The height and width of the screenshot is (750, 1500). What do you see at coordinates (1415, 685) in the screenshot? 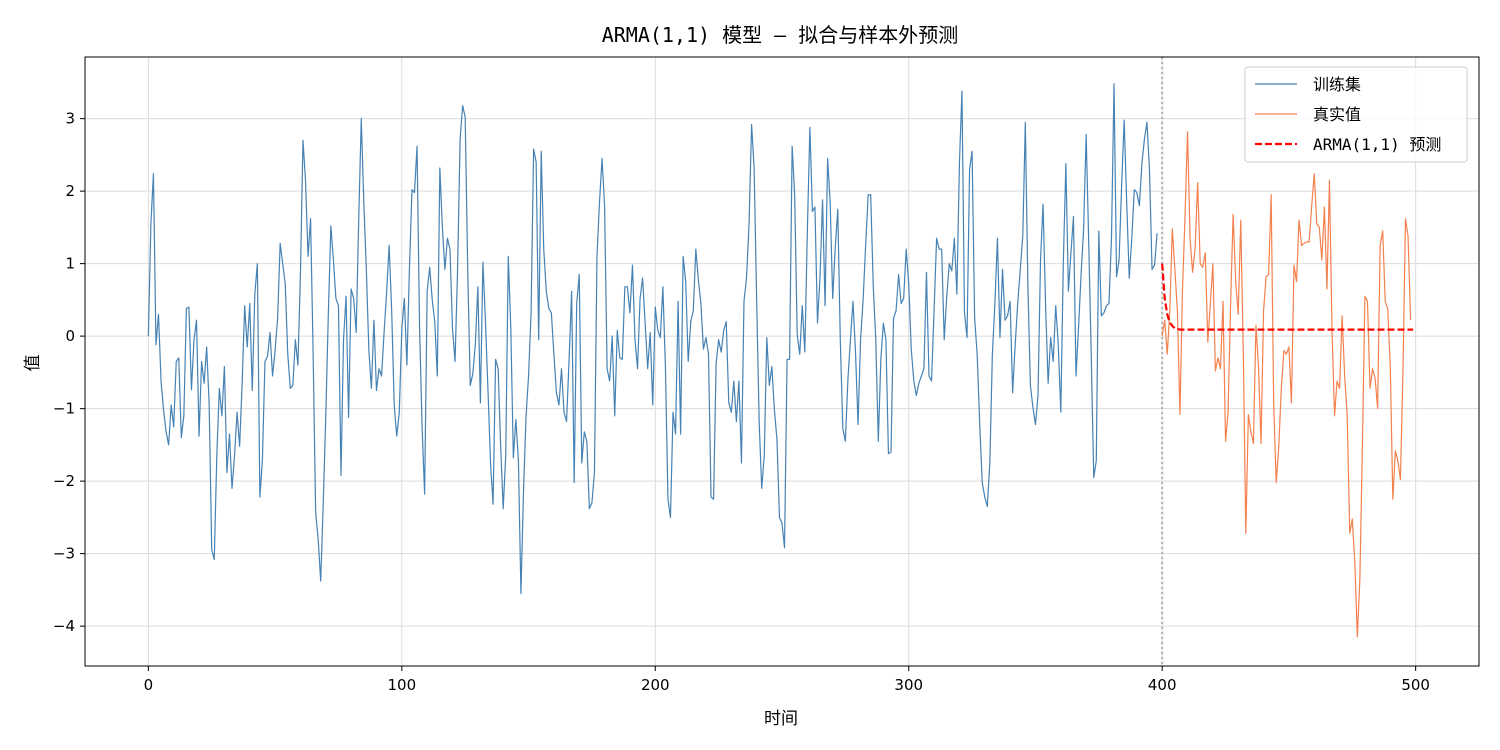
I see `x-tick-label: 500` at bounding box center [1415, 685].